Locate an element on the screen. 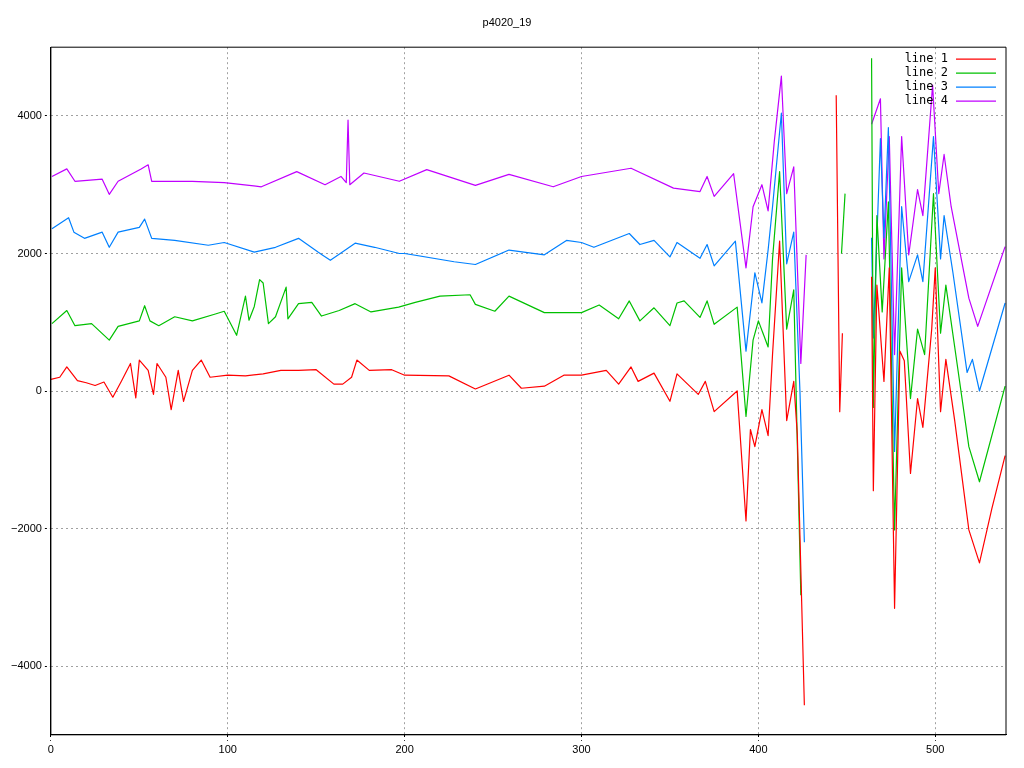 This screenshot has height=768, width=1024. y-tick-label: 2000 is located at coordinates (29, 252).